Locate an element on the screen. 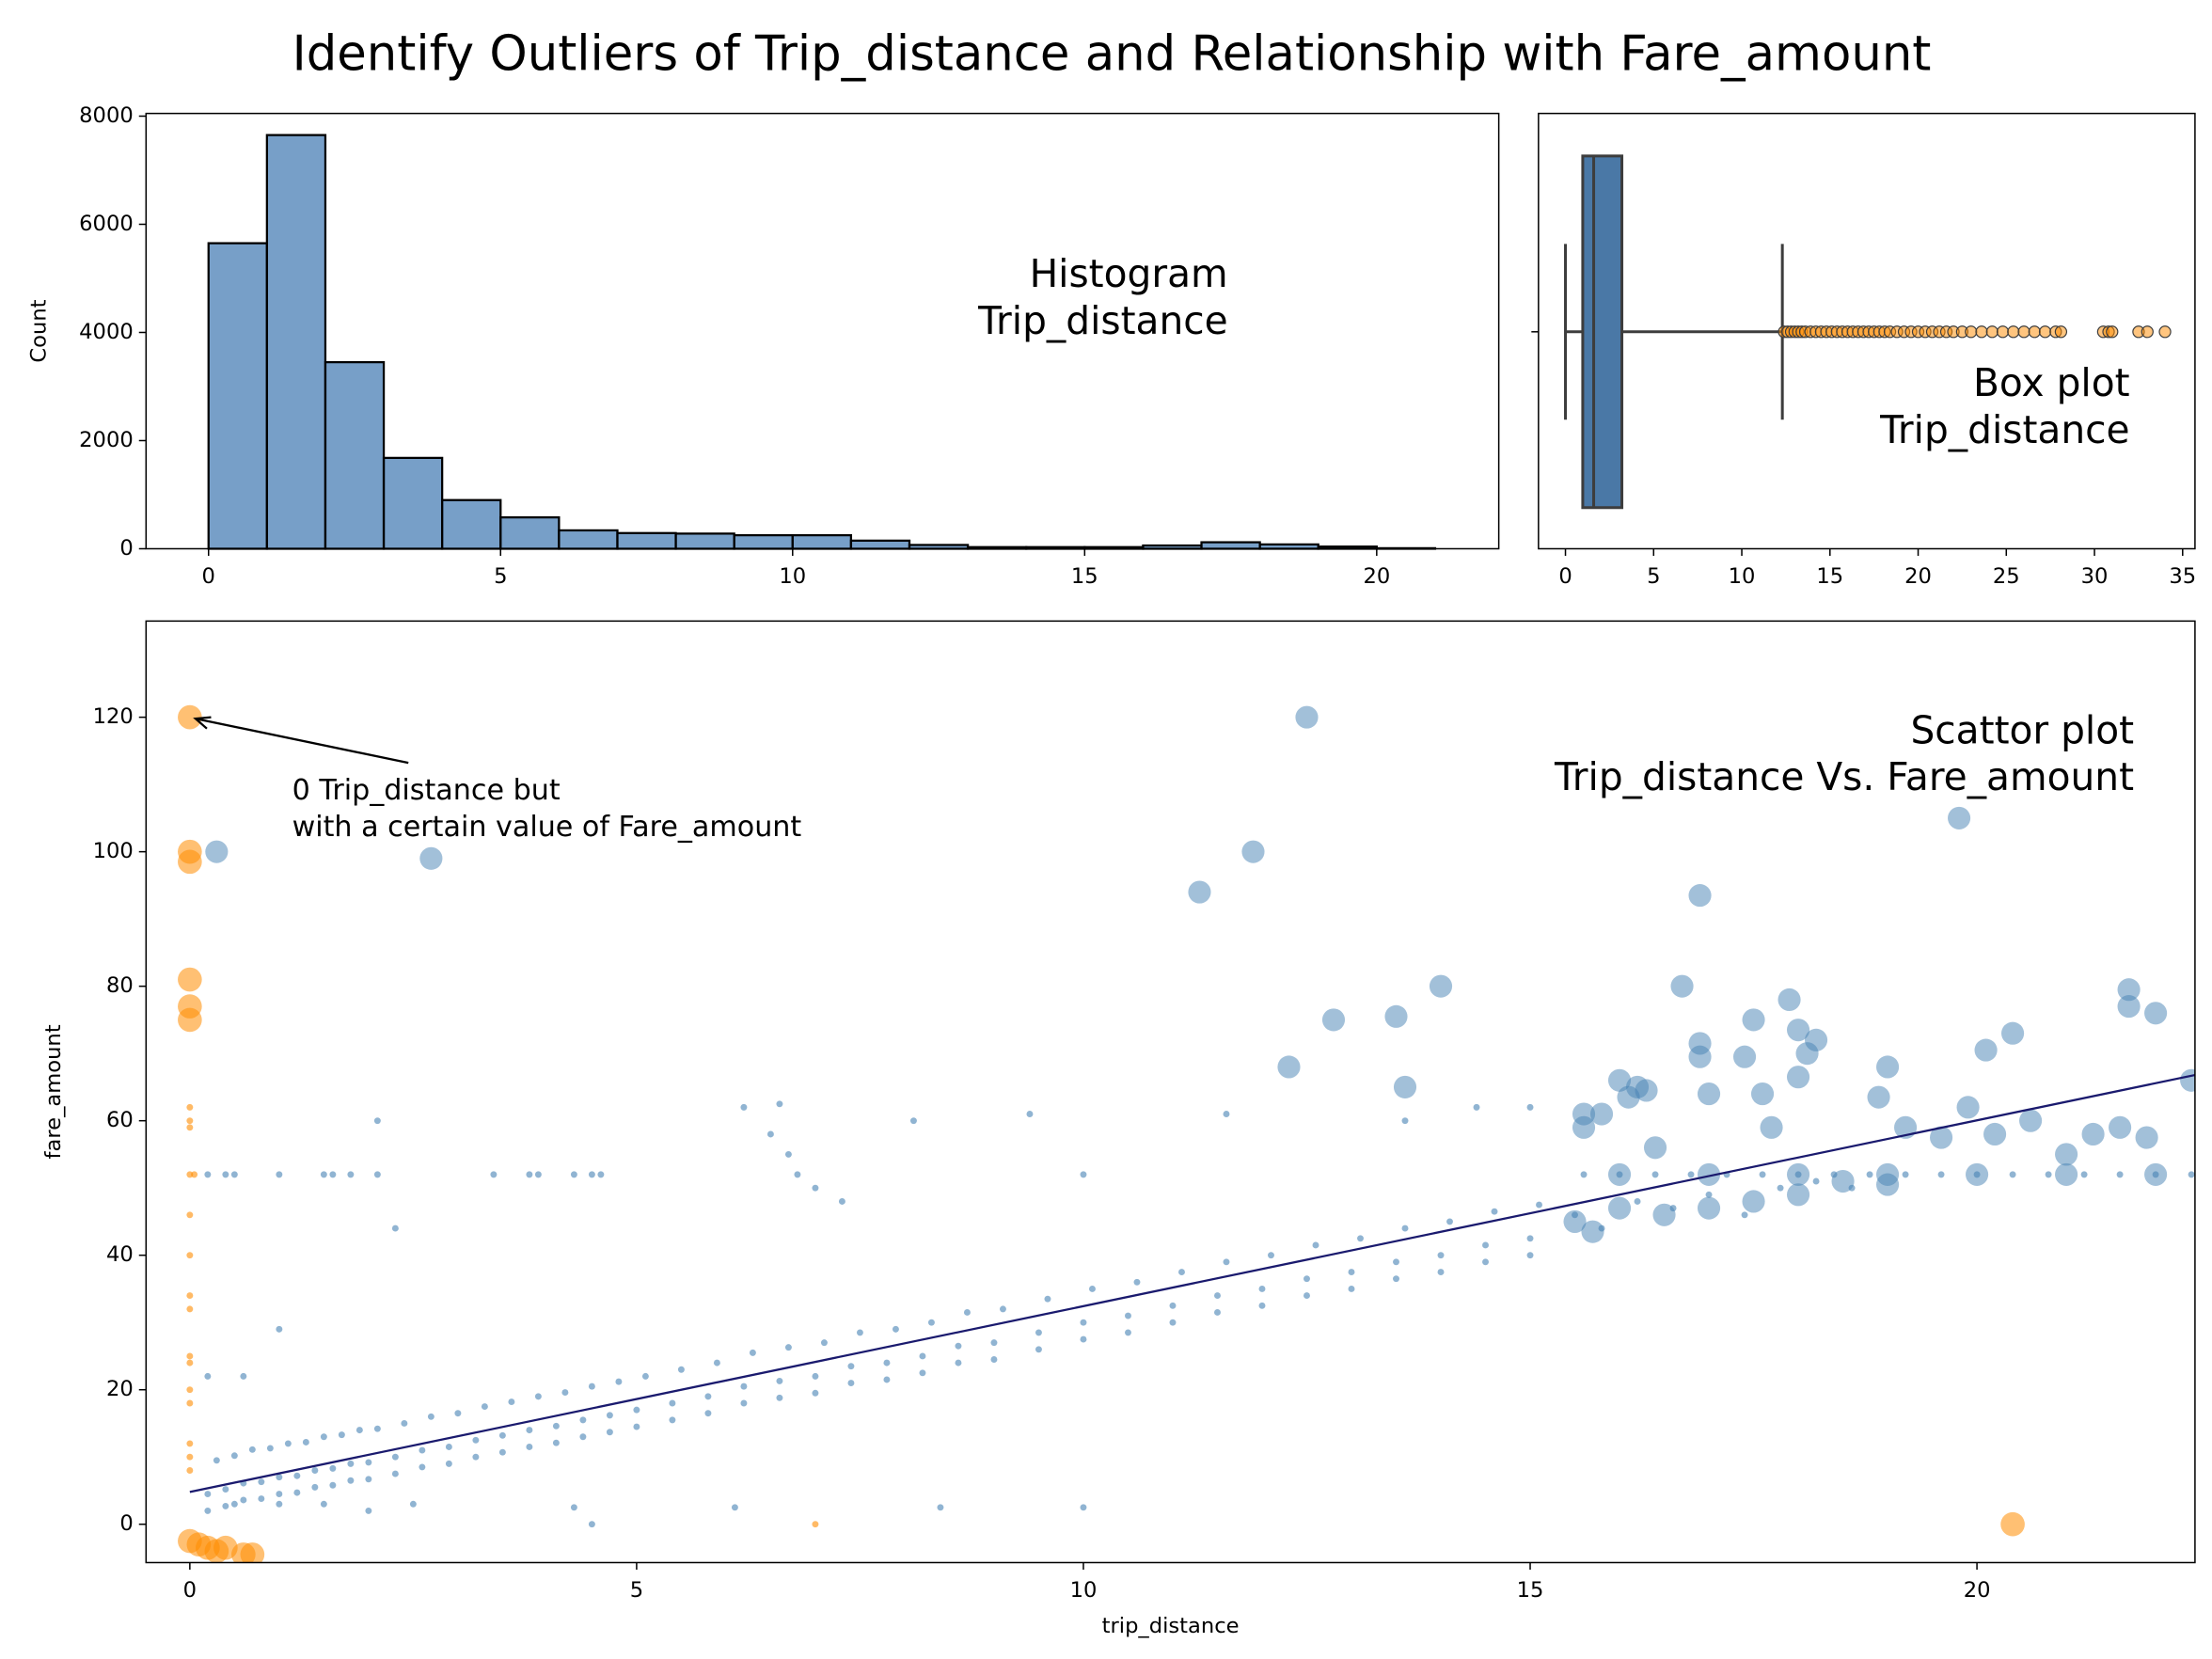  annotation: Scattor plot is located at coordinates (2022, 729).